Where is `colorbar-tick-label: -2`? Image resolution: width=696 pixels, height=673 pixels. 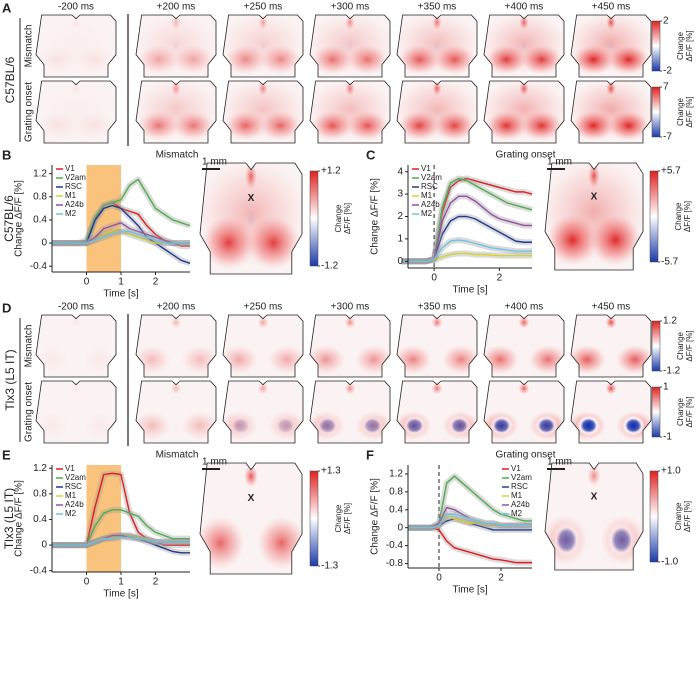
colorbar-tick-label: -2 is located at coordinates (667, 71).